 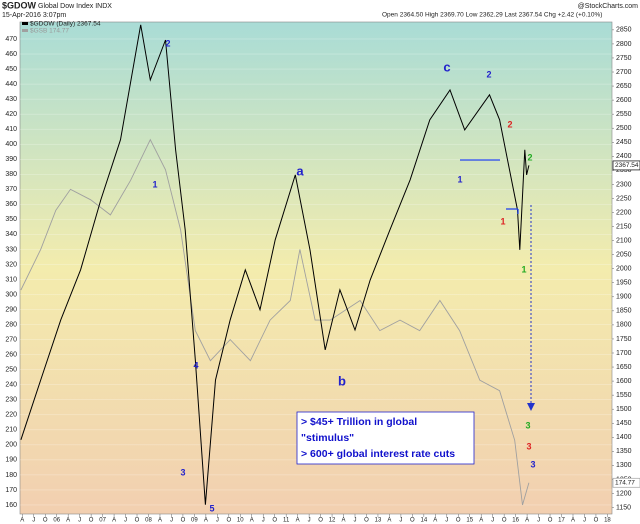 I want to click on wave-label: 2, so click(x=167, y=43).